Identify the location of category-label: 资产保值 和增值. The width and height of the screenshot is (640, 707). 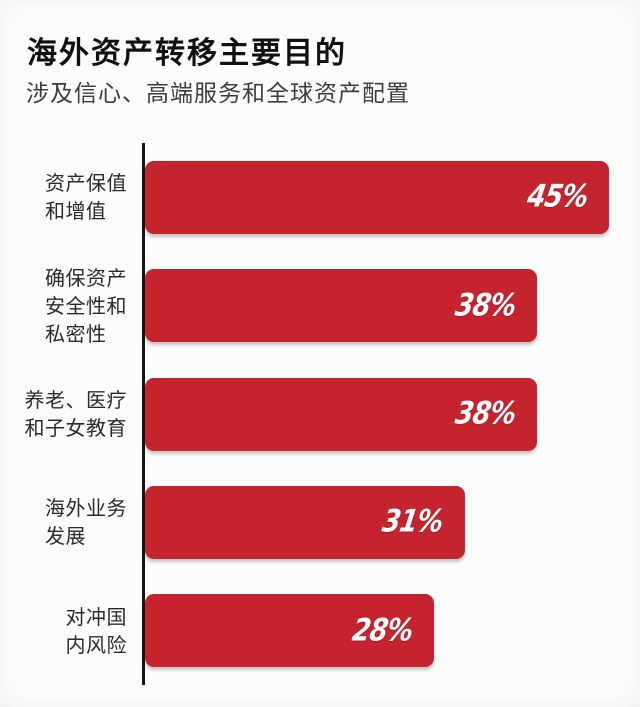
(86, 197).